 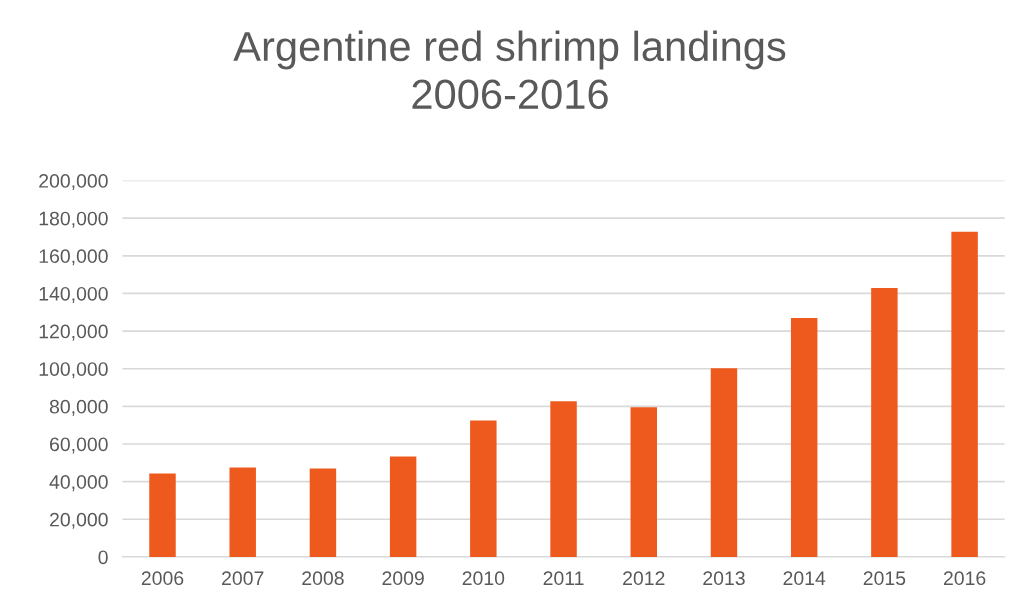 I want to click on y-tick-label: 40,000, so click(x=78, y=483).